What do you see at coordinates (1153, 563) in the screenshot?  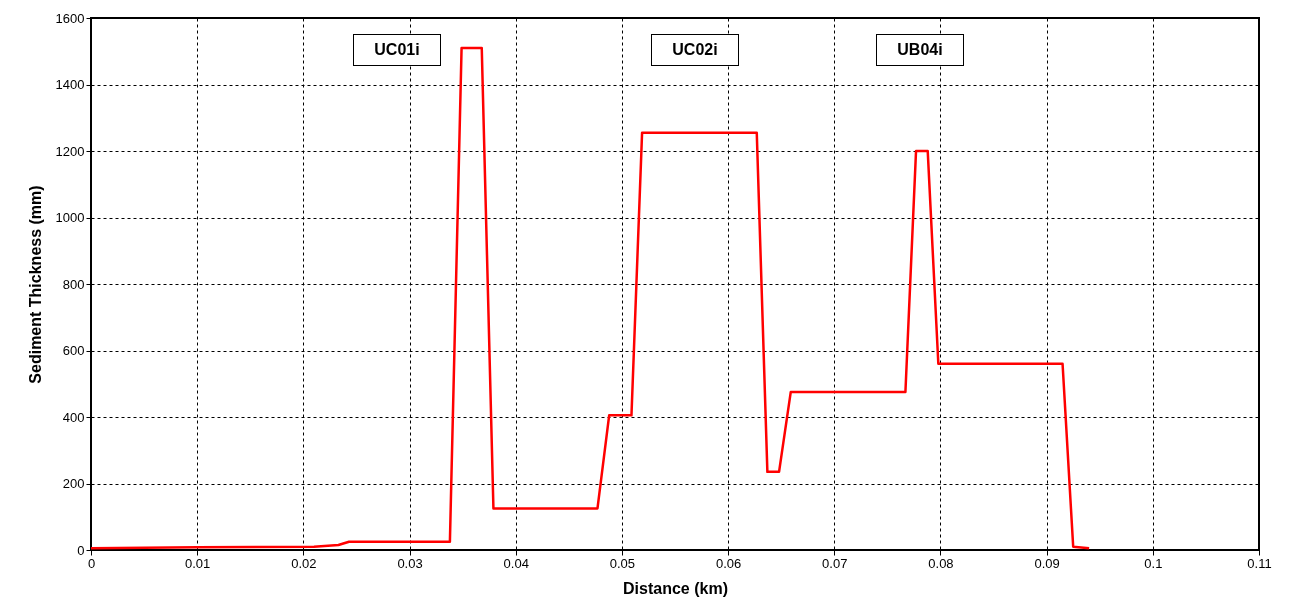 I see `x-tick-label: 0.1` at bounding box center [1153, 563].